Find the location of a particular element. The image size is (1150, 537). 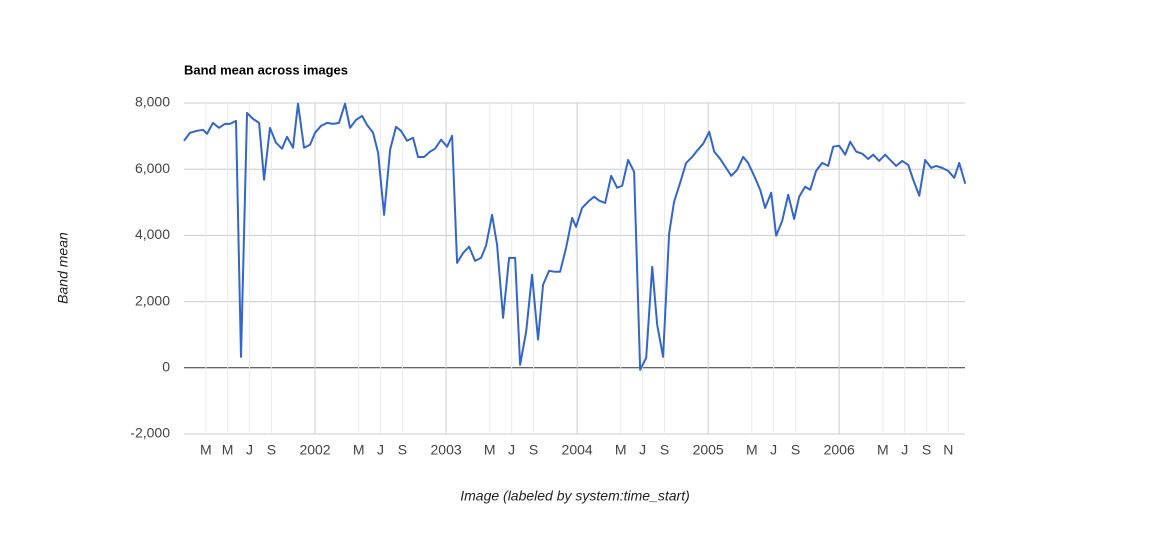

x-tick-label: 2005 is located at coordinates (708, 450).